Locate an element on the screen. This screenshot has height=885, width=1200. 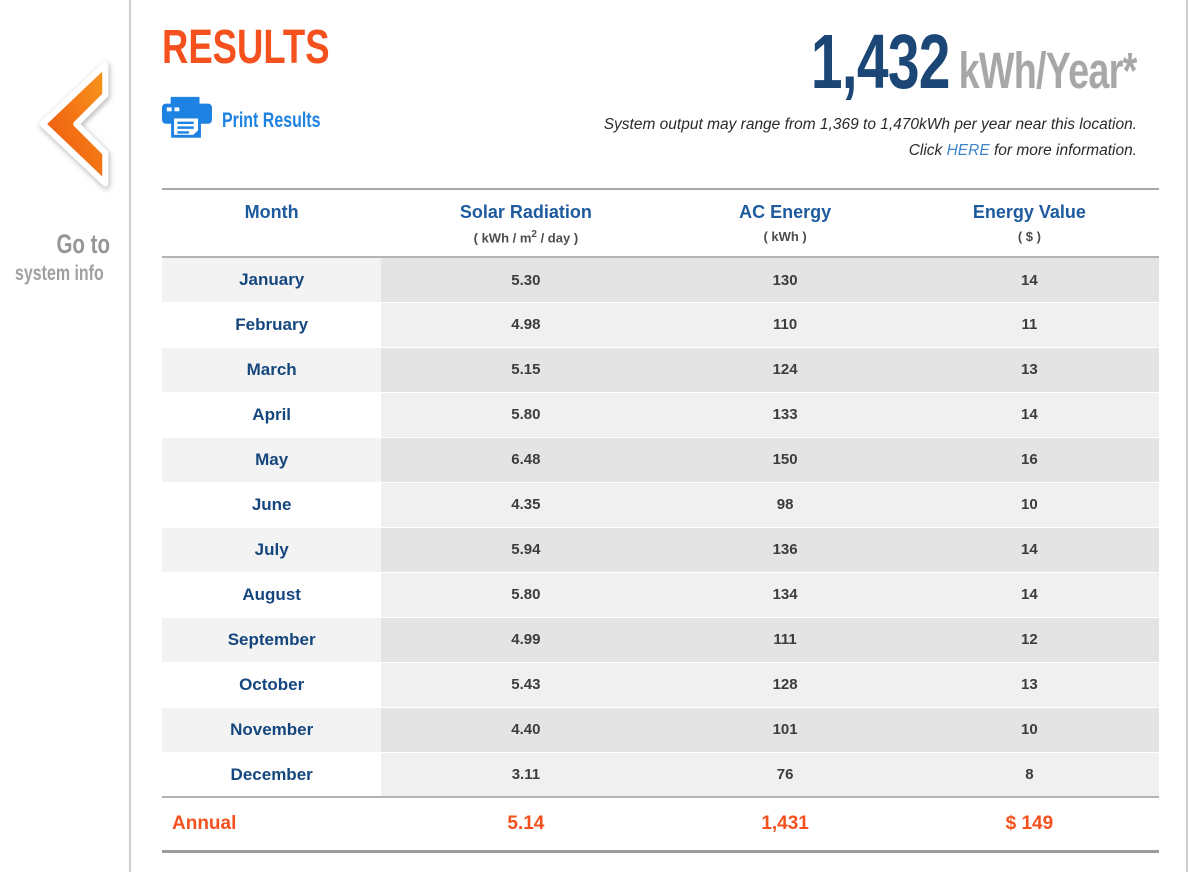
ac-cell: 98 is located at coordinates (785, 505).